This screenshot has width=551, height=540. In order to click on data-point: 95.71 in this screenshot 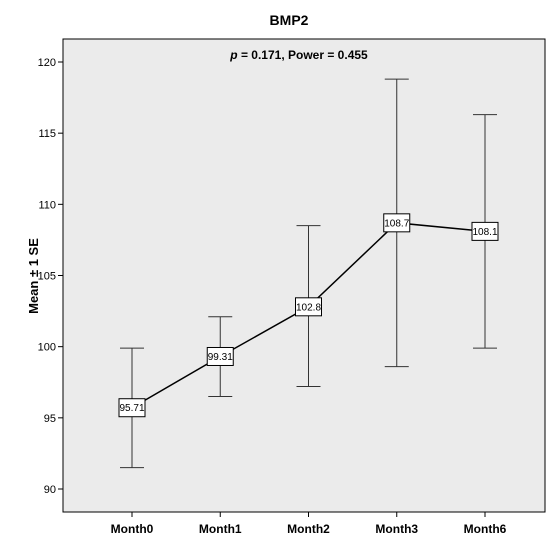, I will do `click(132, 408)`.